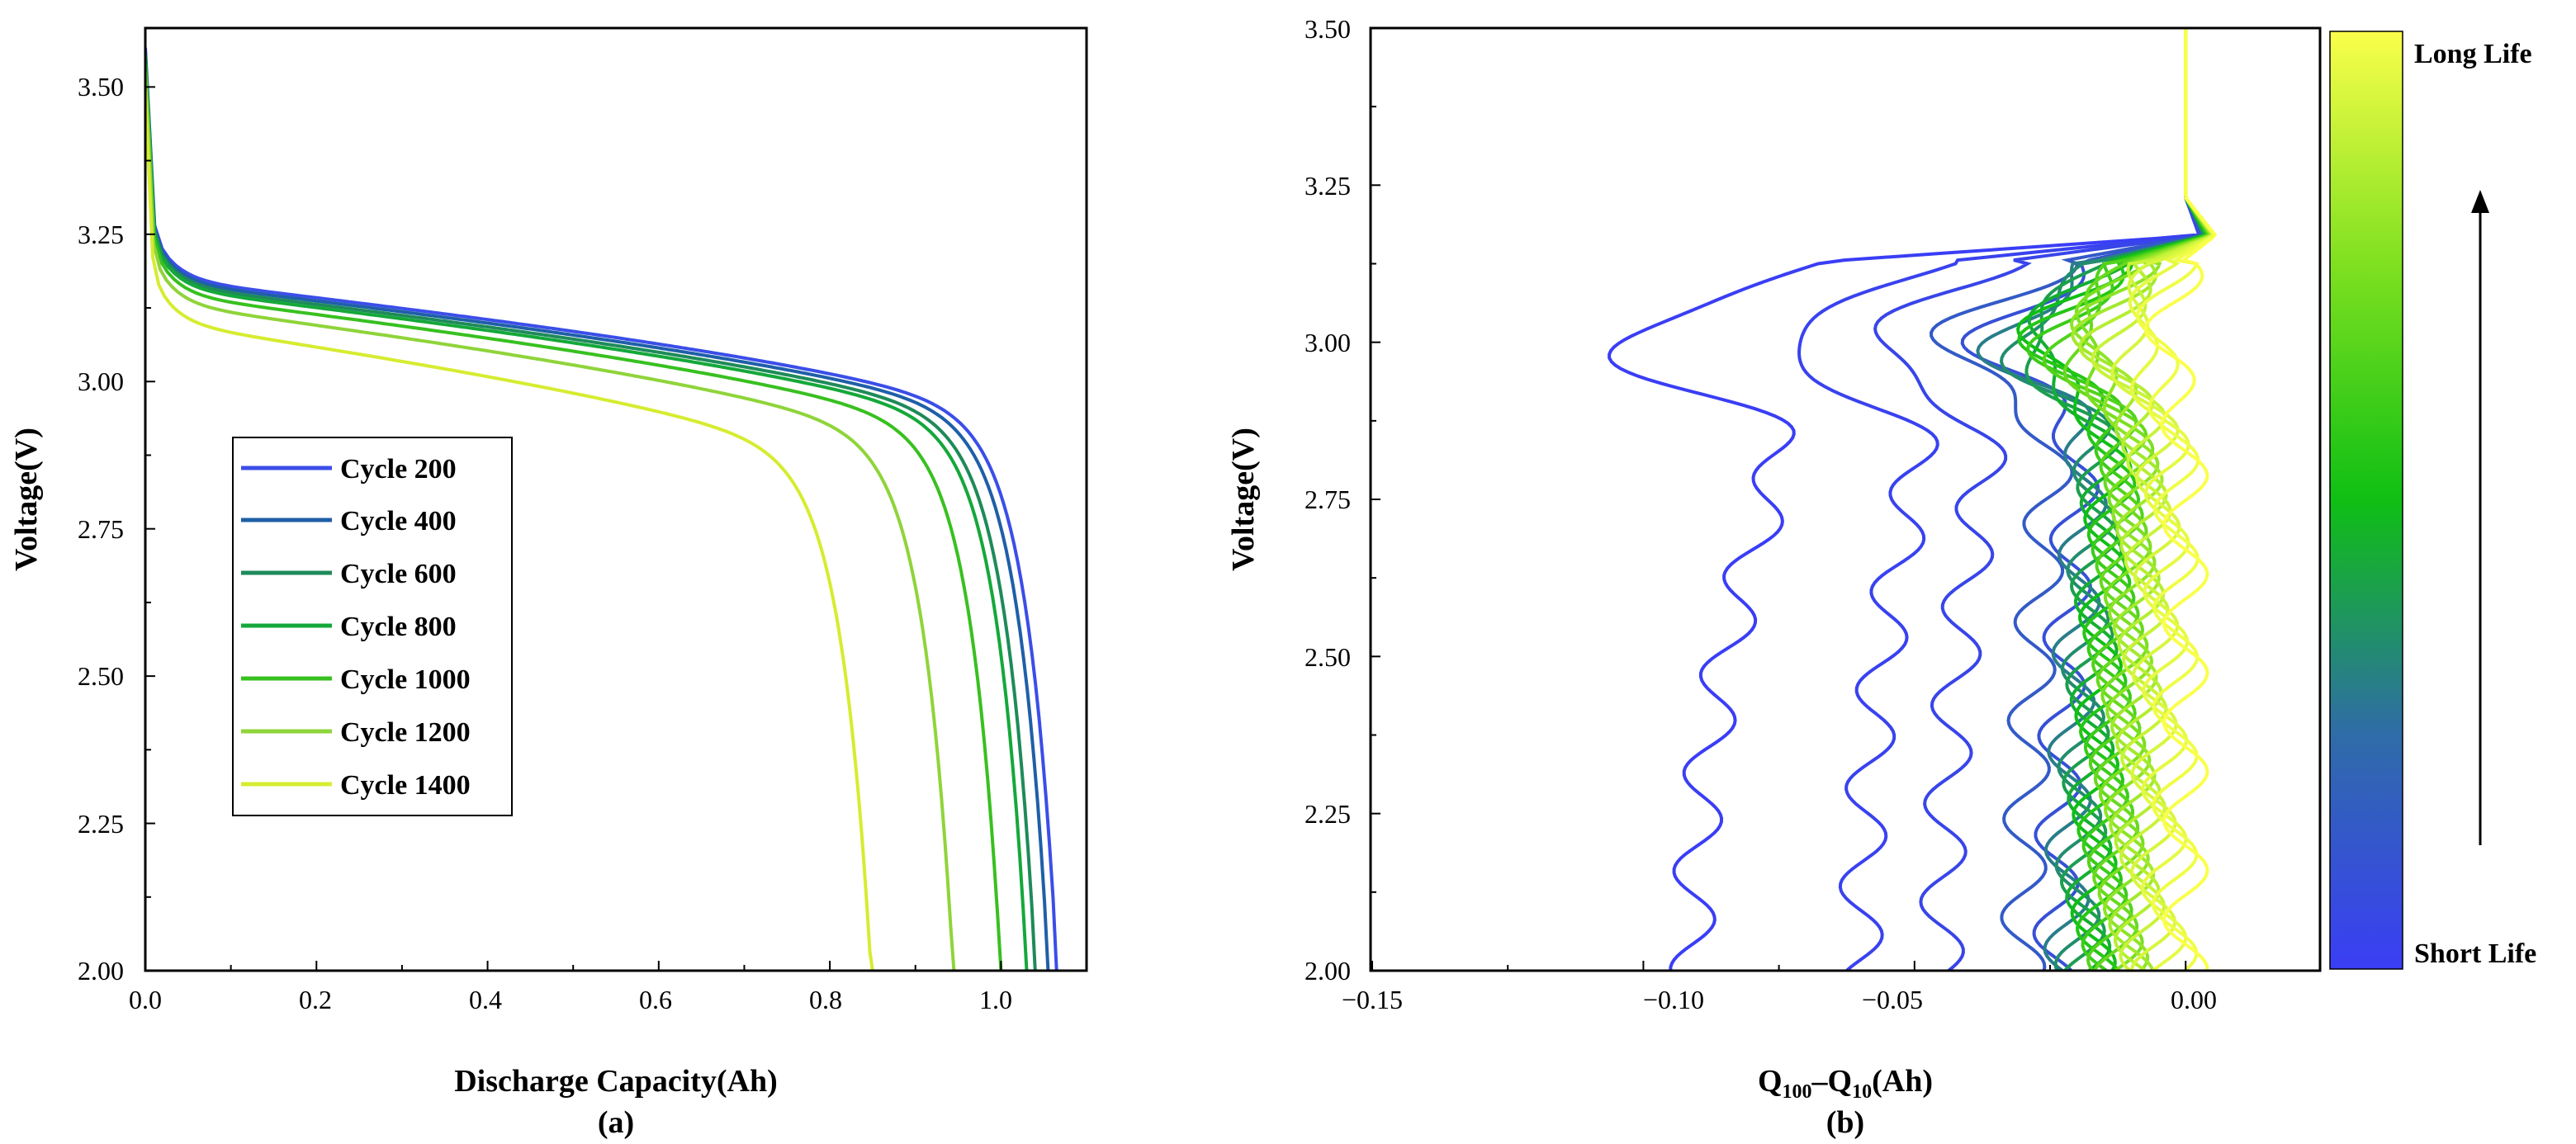  Describe the element at coordinates (2475, 953) in the screenshot. I see `colorbar-bottom-label: Short Life` at that location.